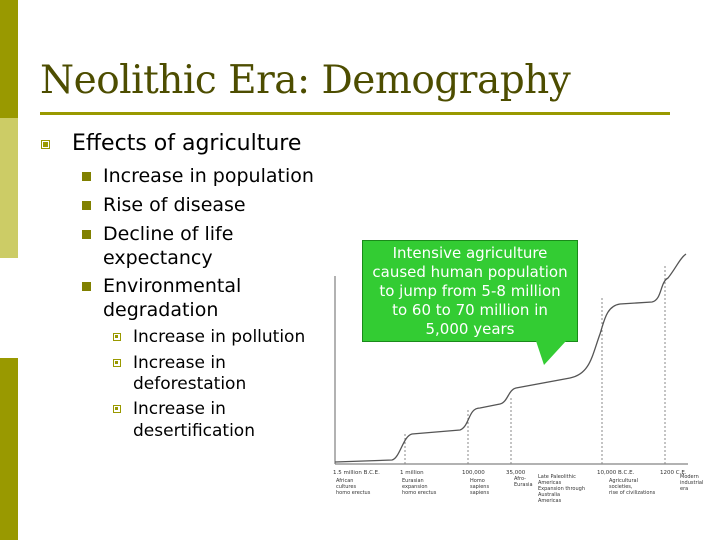  I want to click on decor-bar-gap, so click(9, 308).